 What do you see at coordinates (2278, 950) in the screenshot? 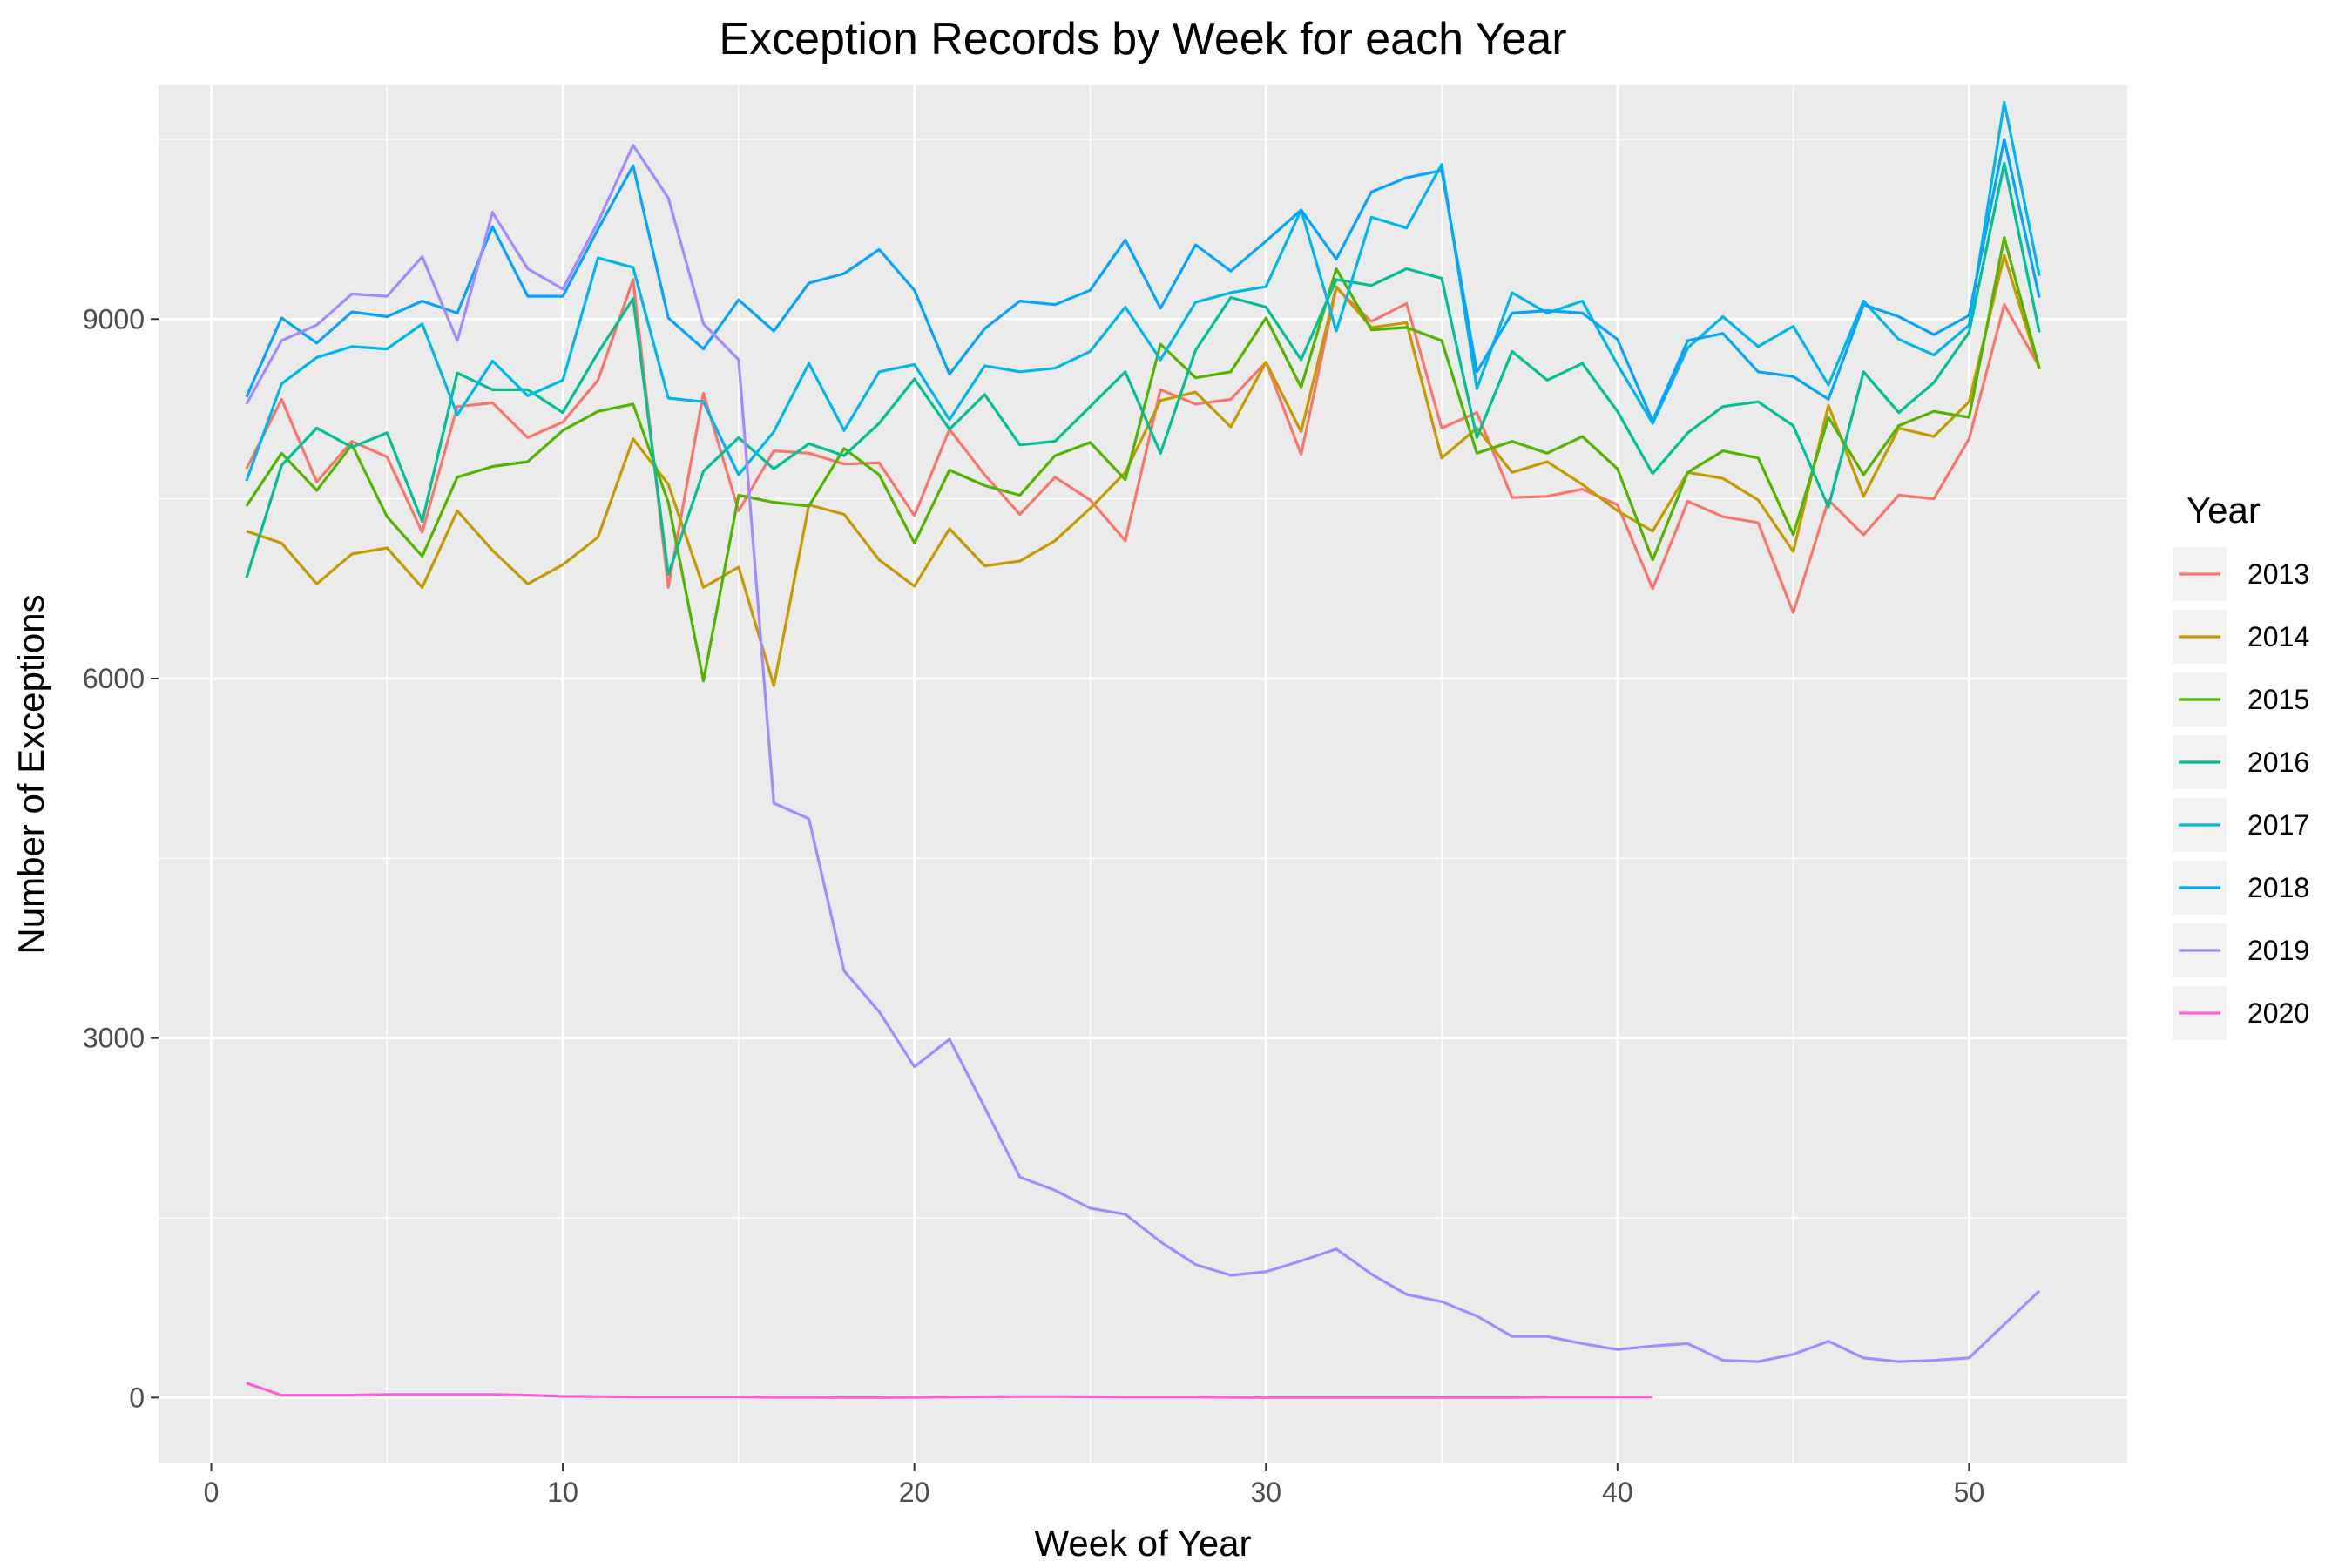
I see `legend-label-2019: 2019` at bounding box center [2278, 950].